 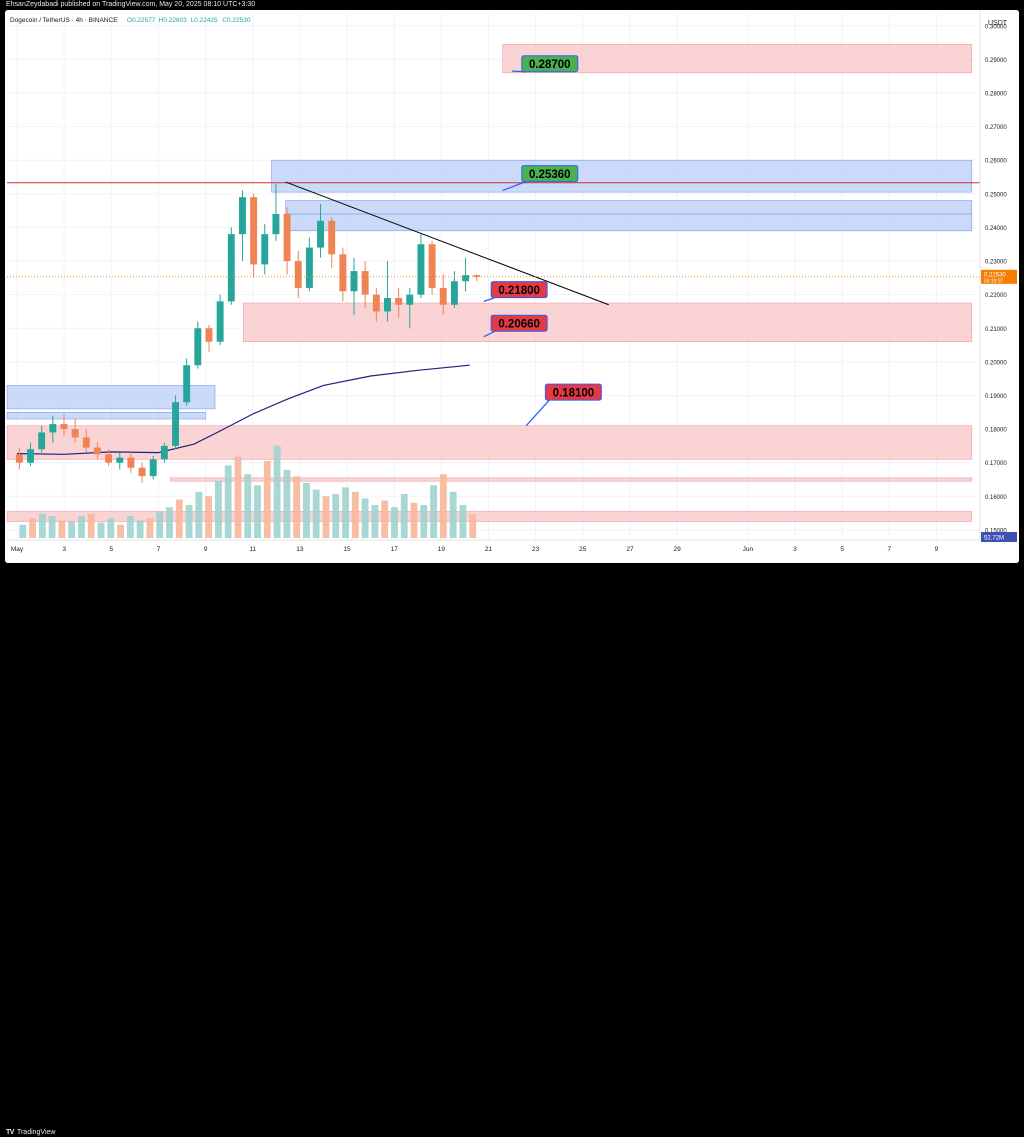 I want to click on price-tick-label: 0.26000, so click(x=996, y=162).